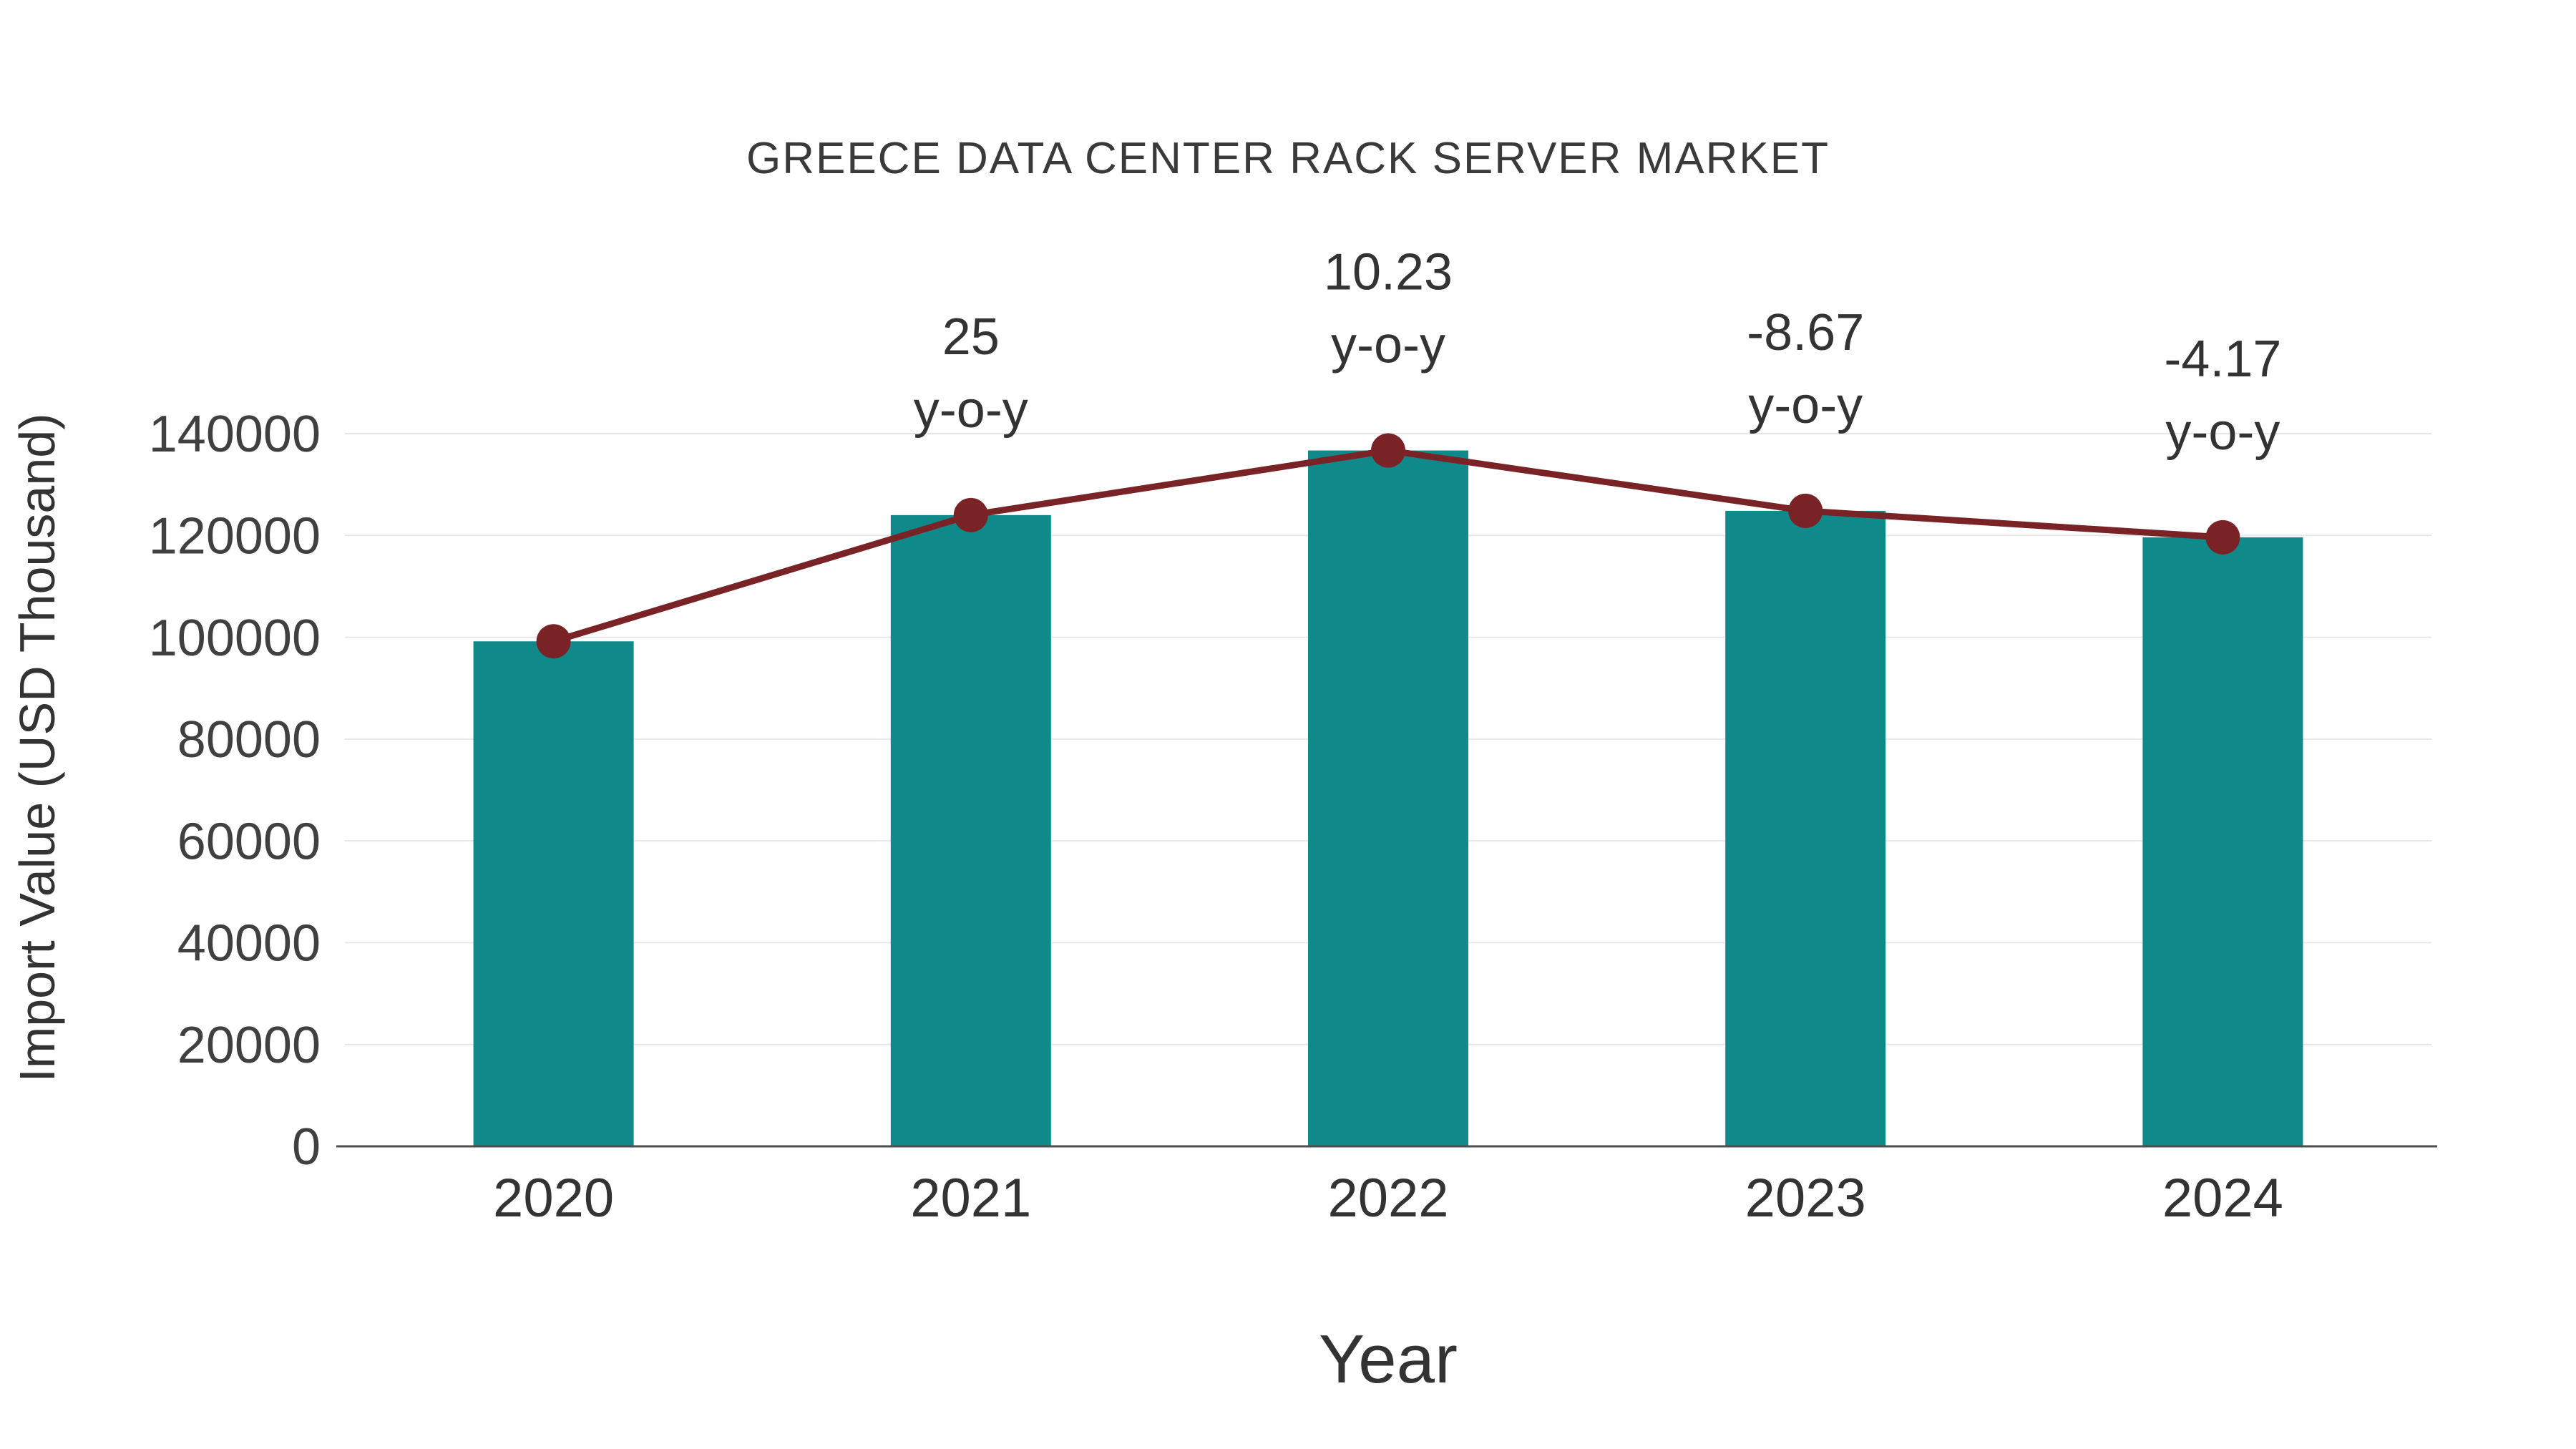 The height and width of the screenshot is (1449, 2576). I want to click on y-tick-label-140000: 140000, so click(235, 434).